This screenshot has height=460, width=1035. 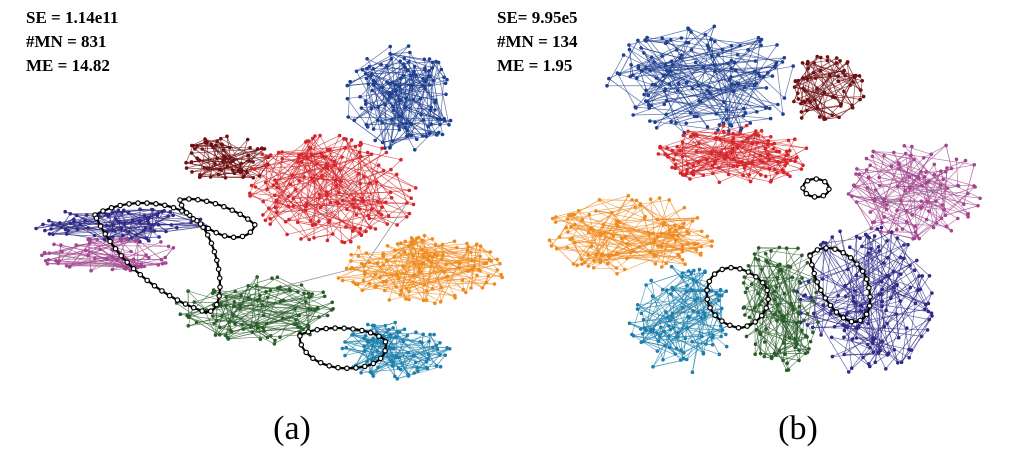 I want to click on stat-se-a: SE = 1.14e11, so click(x=72, y=17).